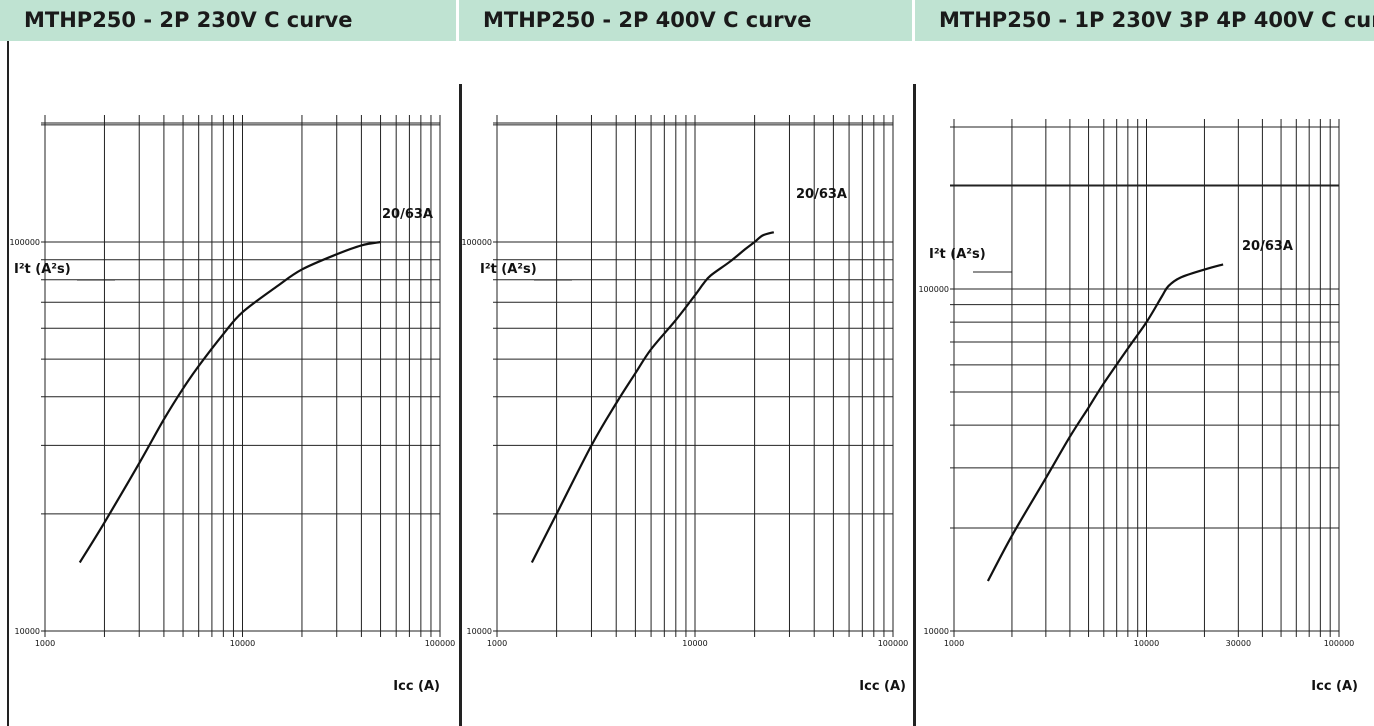  I want to click on chart-title: MTHP250 - 1P 230V 3P 4P 400V C curve, so click(1144, 20).